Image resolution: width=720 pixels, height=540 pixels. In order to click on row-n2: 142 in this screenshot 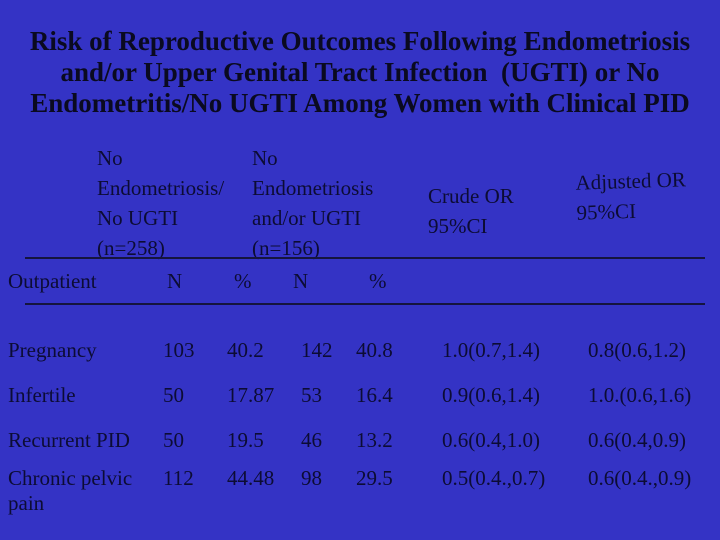, I will do `click(317, 350)`.